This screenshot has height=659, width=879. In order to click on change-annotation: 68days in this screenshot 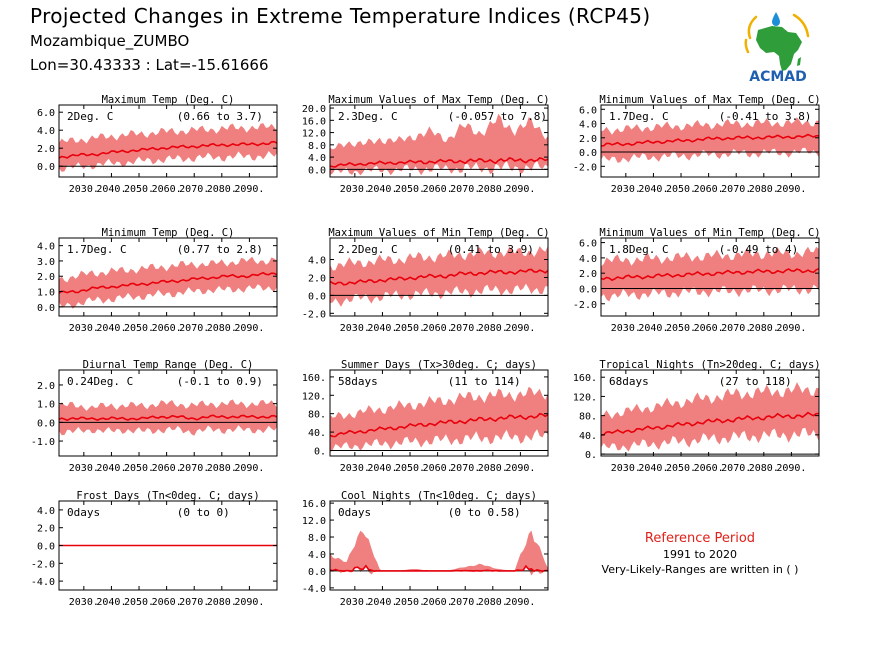, I will do `click(629, 381)`.